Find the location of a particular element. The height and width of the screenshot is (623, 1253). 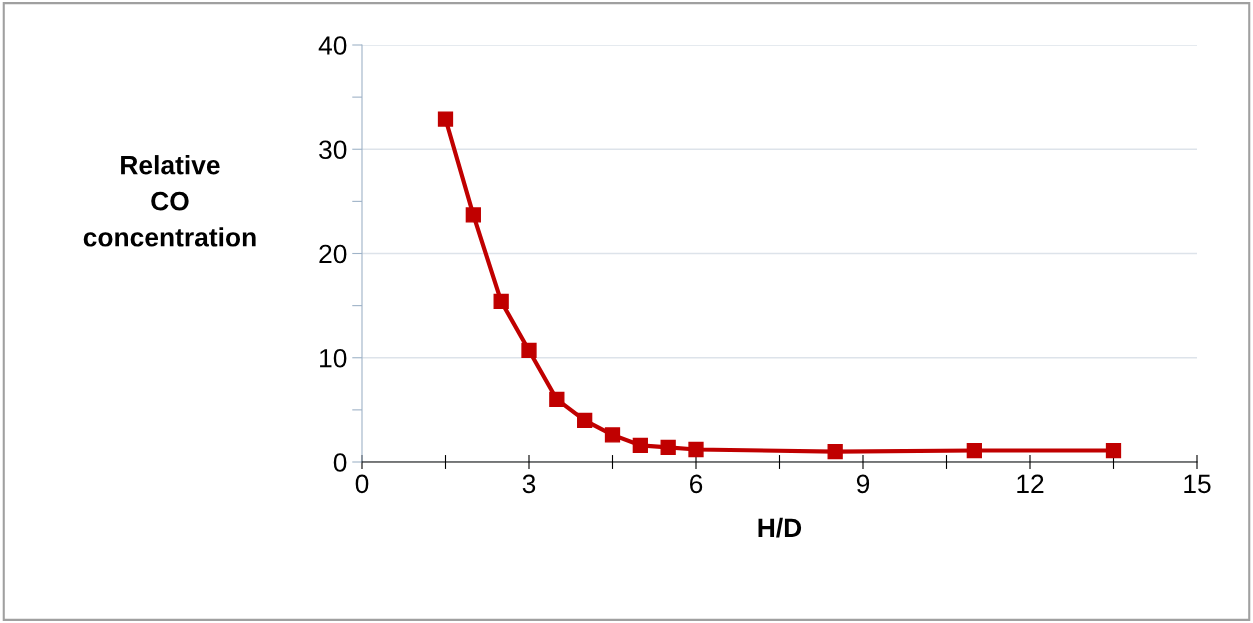

x-tick-label: 15 is located at coordinates (1197, 484).